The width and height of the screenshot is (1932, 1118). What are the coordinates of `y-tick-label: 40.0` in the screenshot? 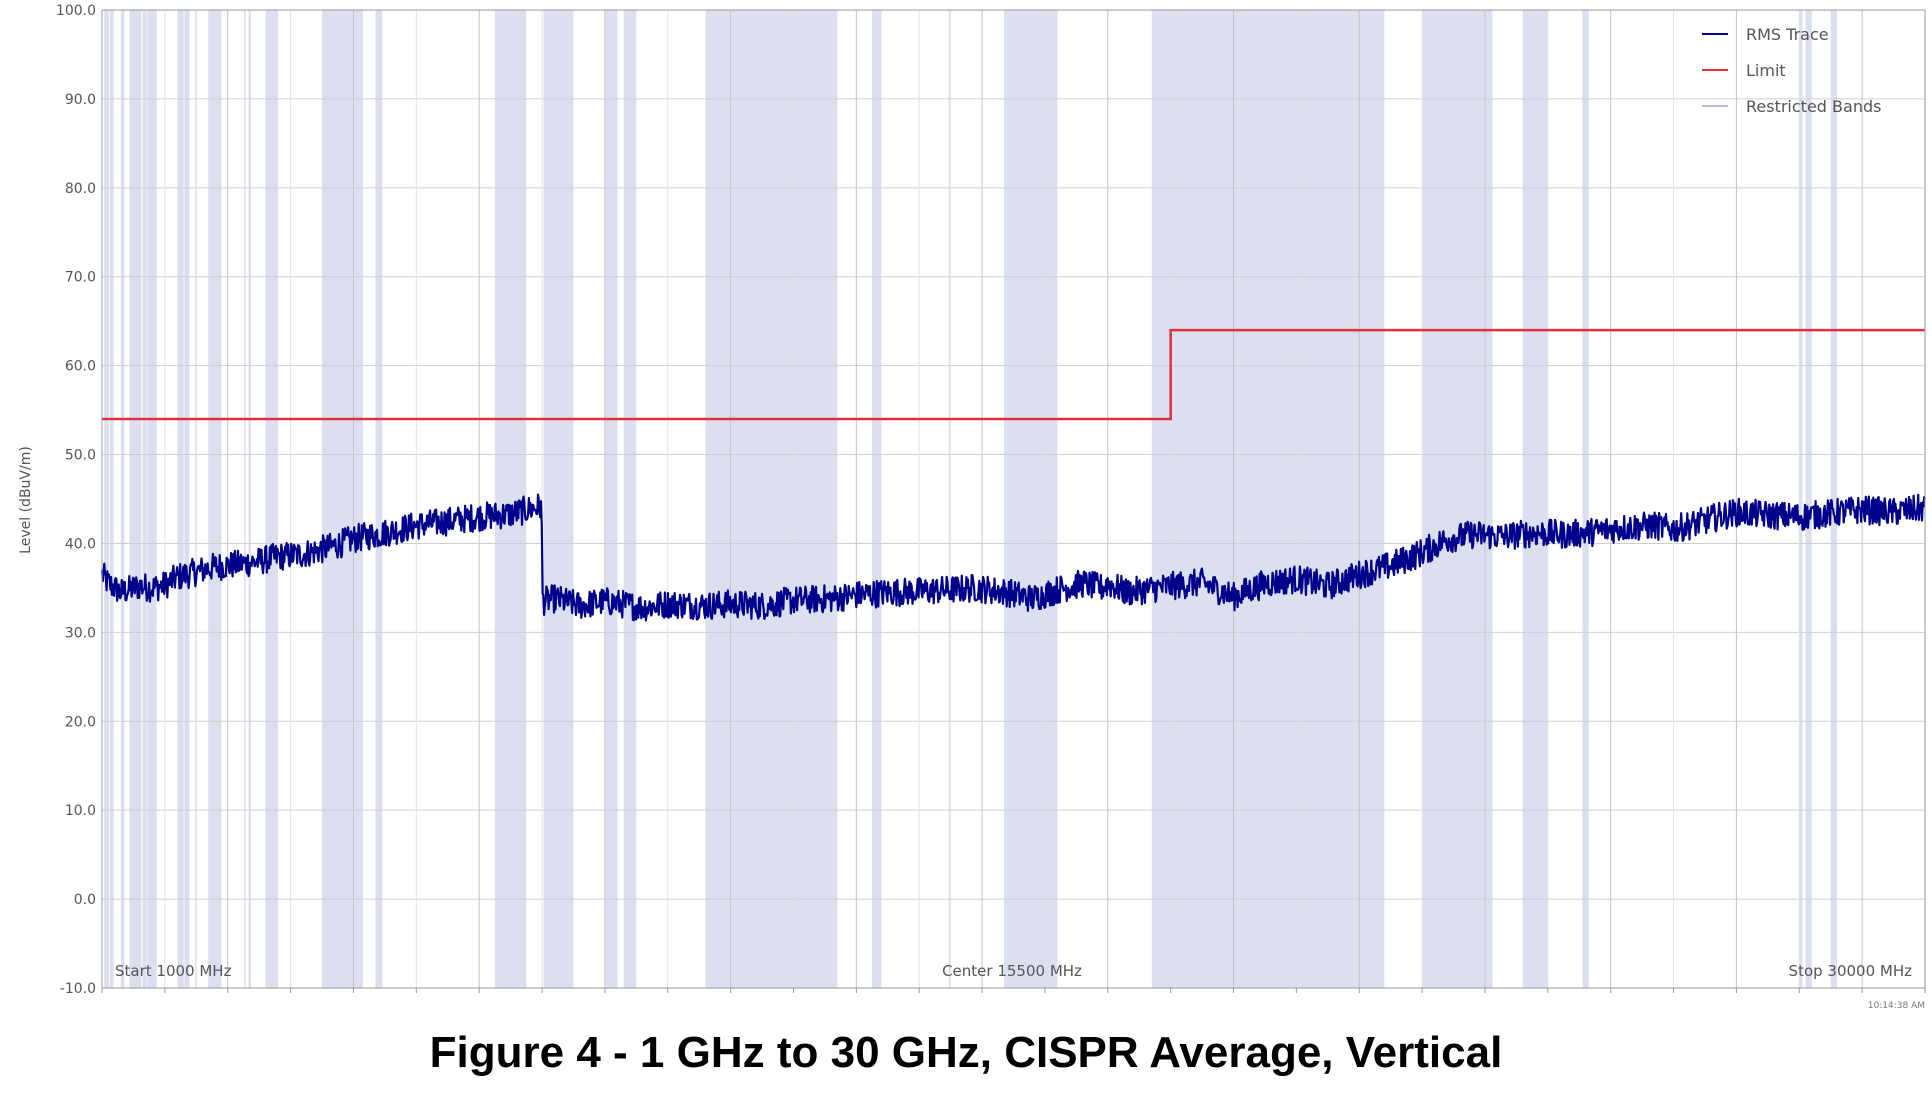 It's located at (80, 544).